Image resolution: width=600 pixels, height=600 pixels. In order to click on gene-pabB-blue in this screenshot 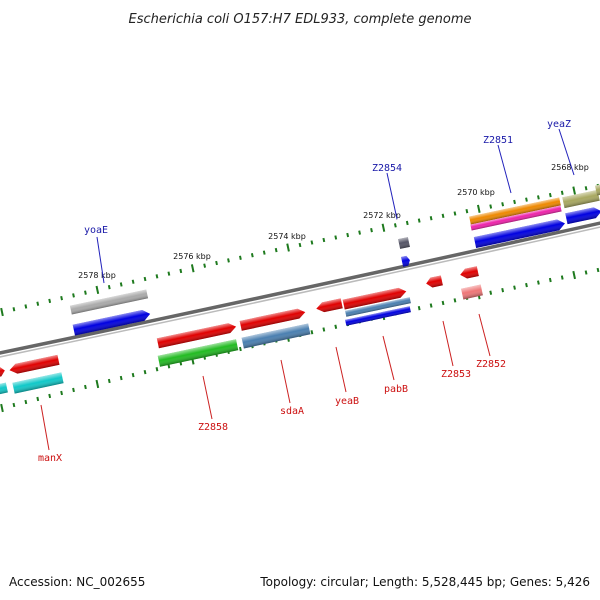, I will do `click(378, 316)`.